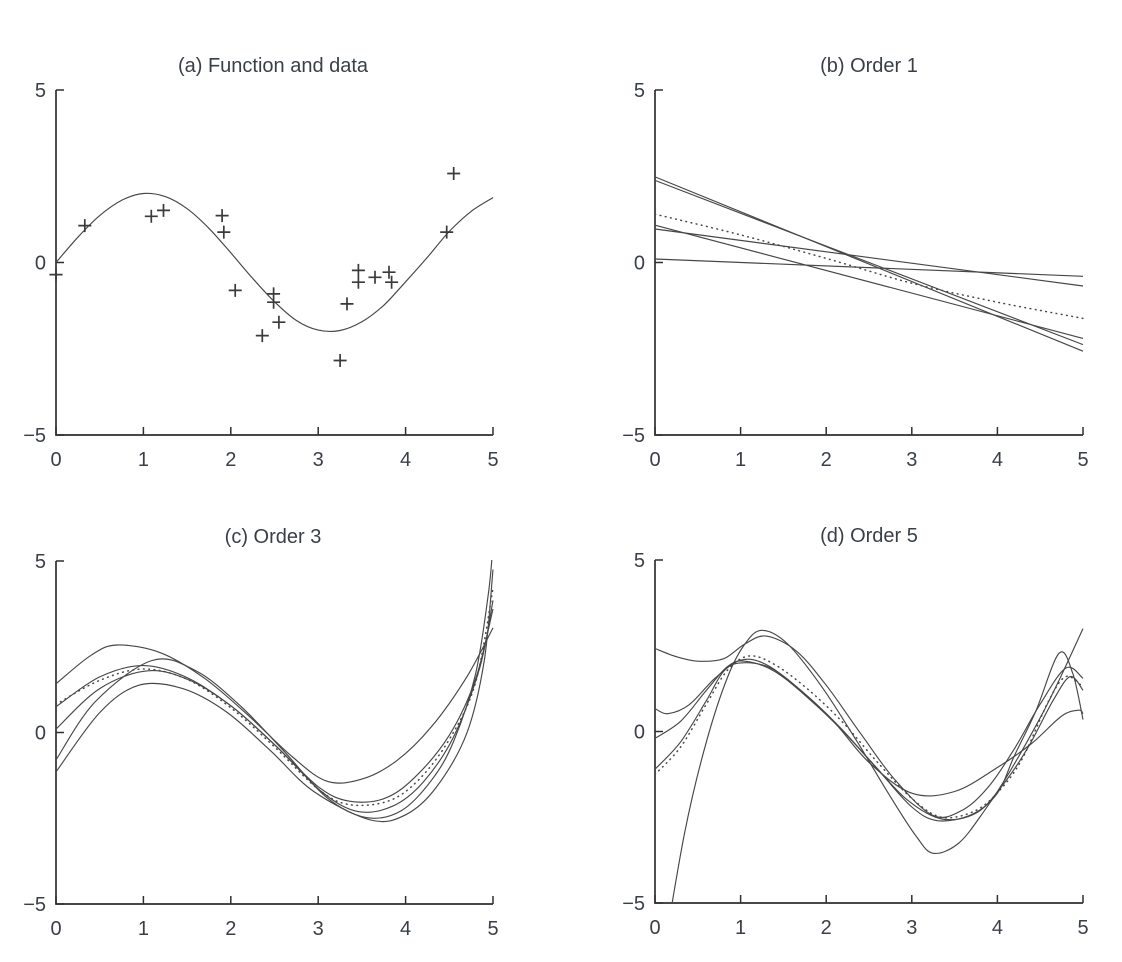 The image size is (1122, 962). Describe the element at coordinates (273, 537) in the screenshot. I see `panel-c-title: (c) Order 3` at that location.